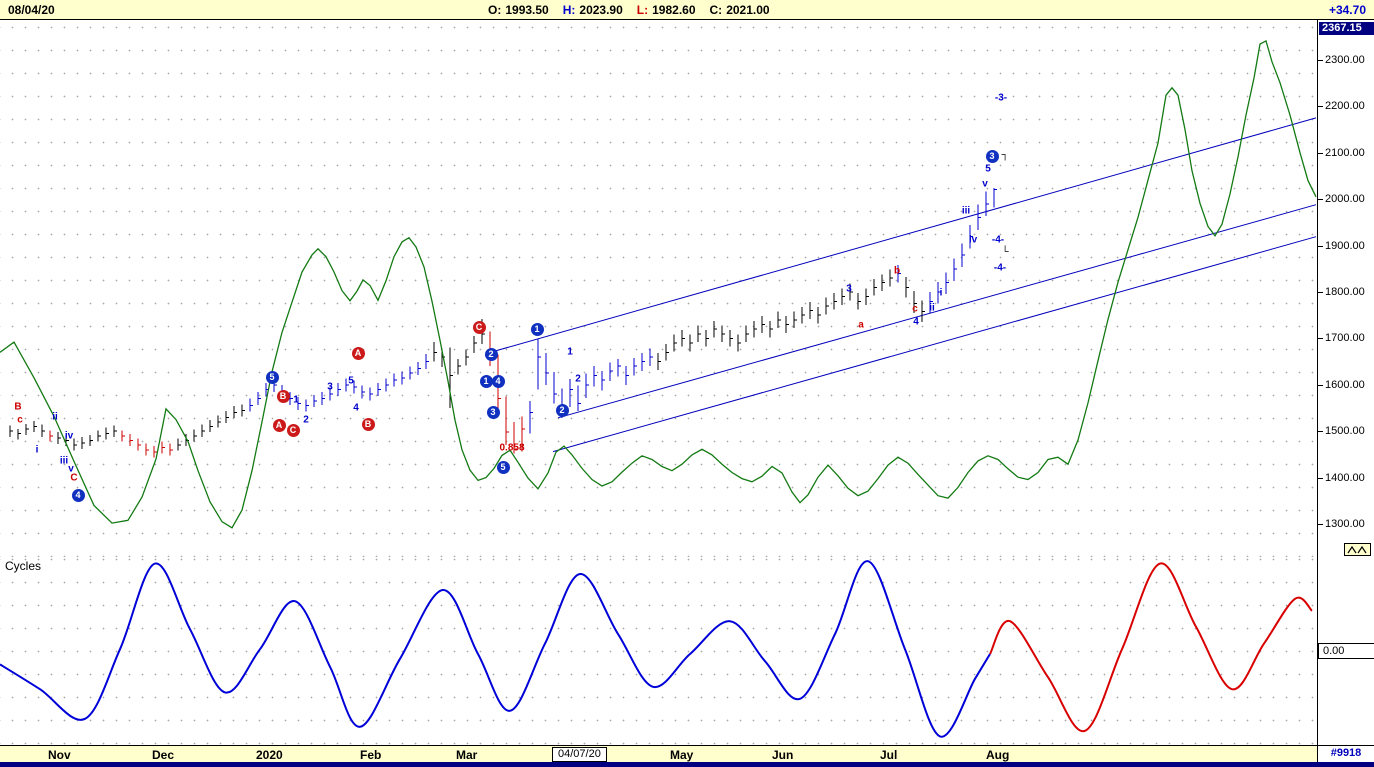 The image size is (1374, 767). Describe the element at coordinates (1345, 338) in the screenshot. I see `price-tick-label: 1700.00` at that location.